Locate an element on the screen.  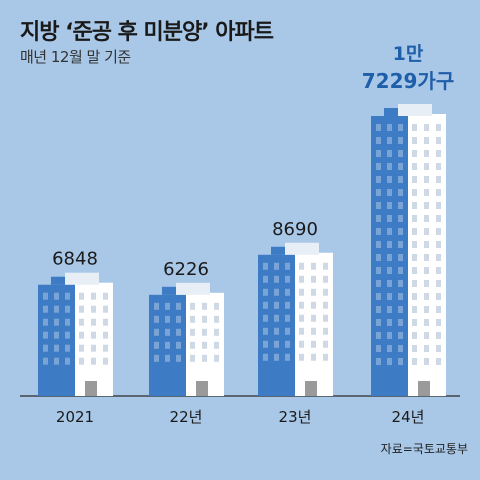
category-label-0: 2021 is located at coordinates (75, 417).